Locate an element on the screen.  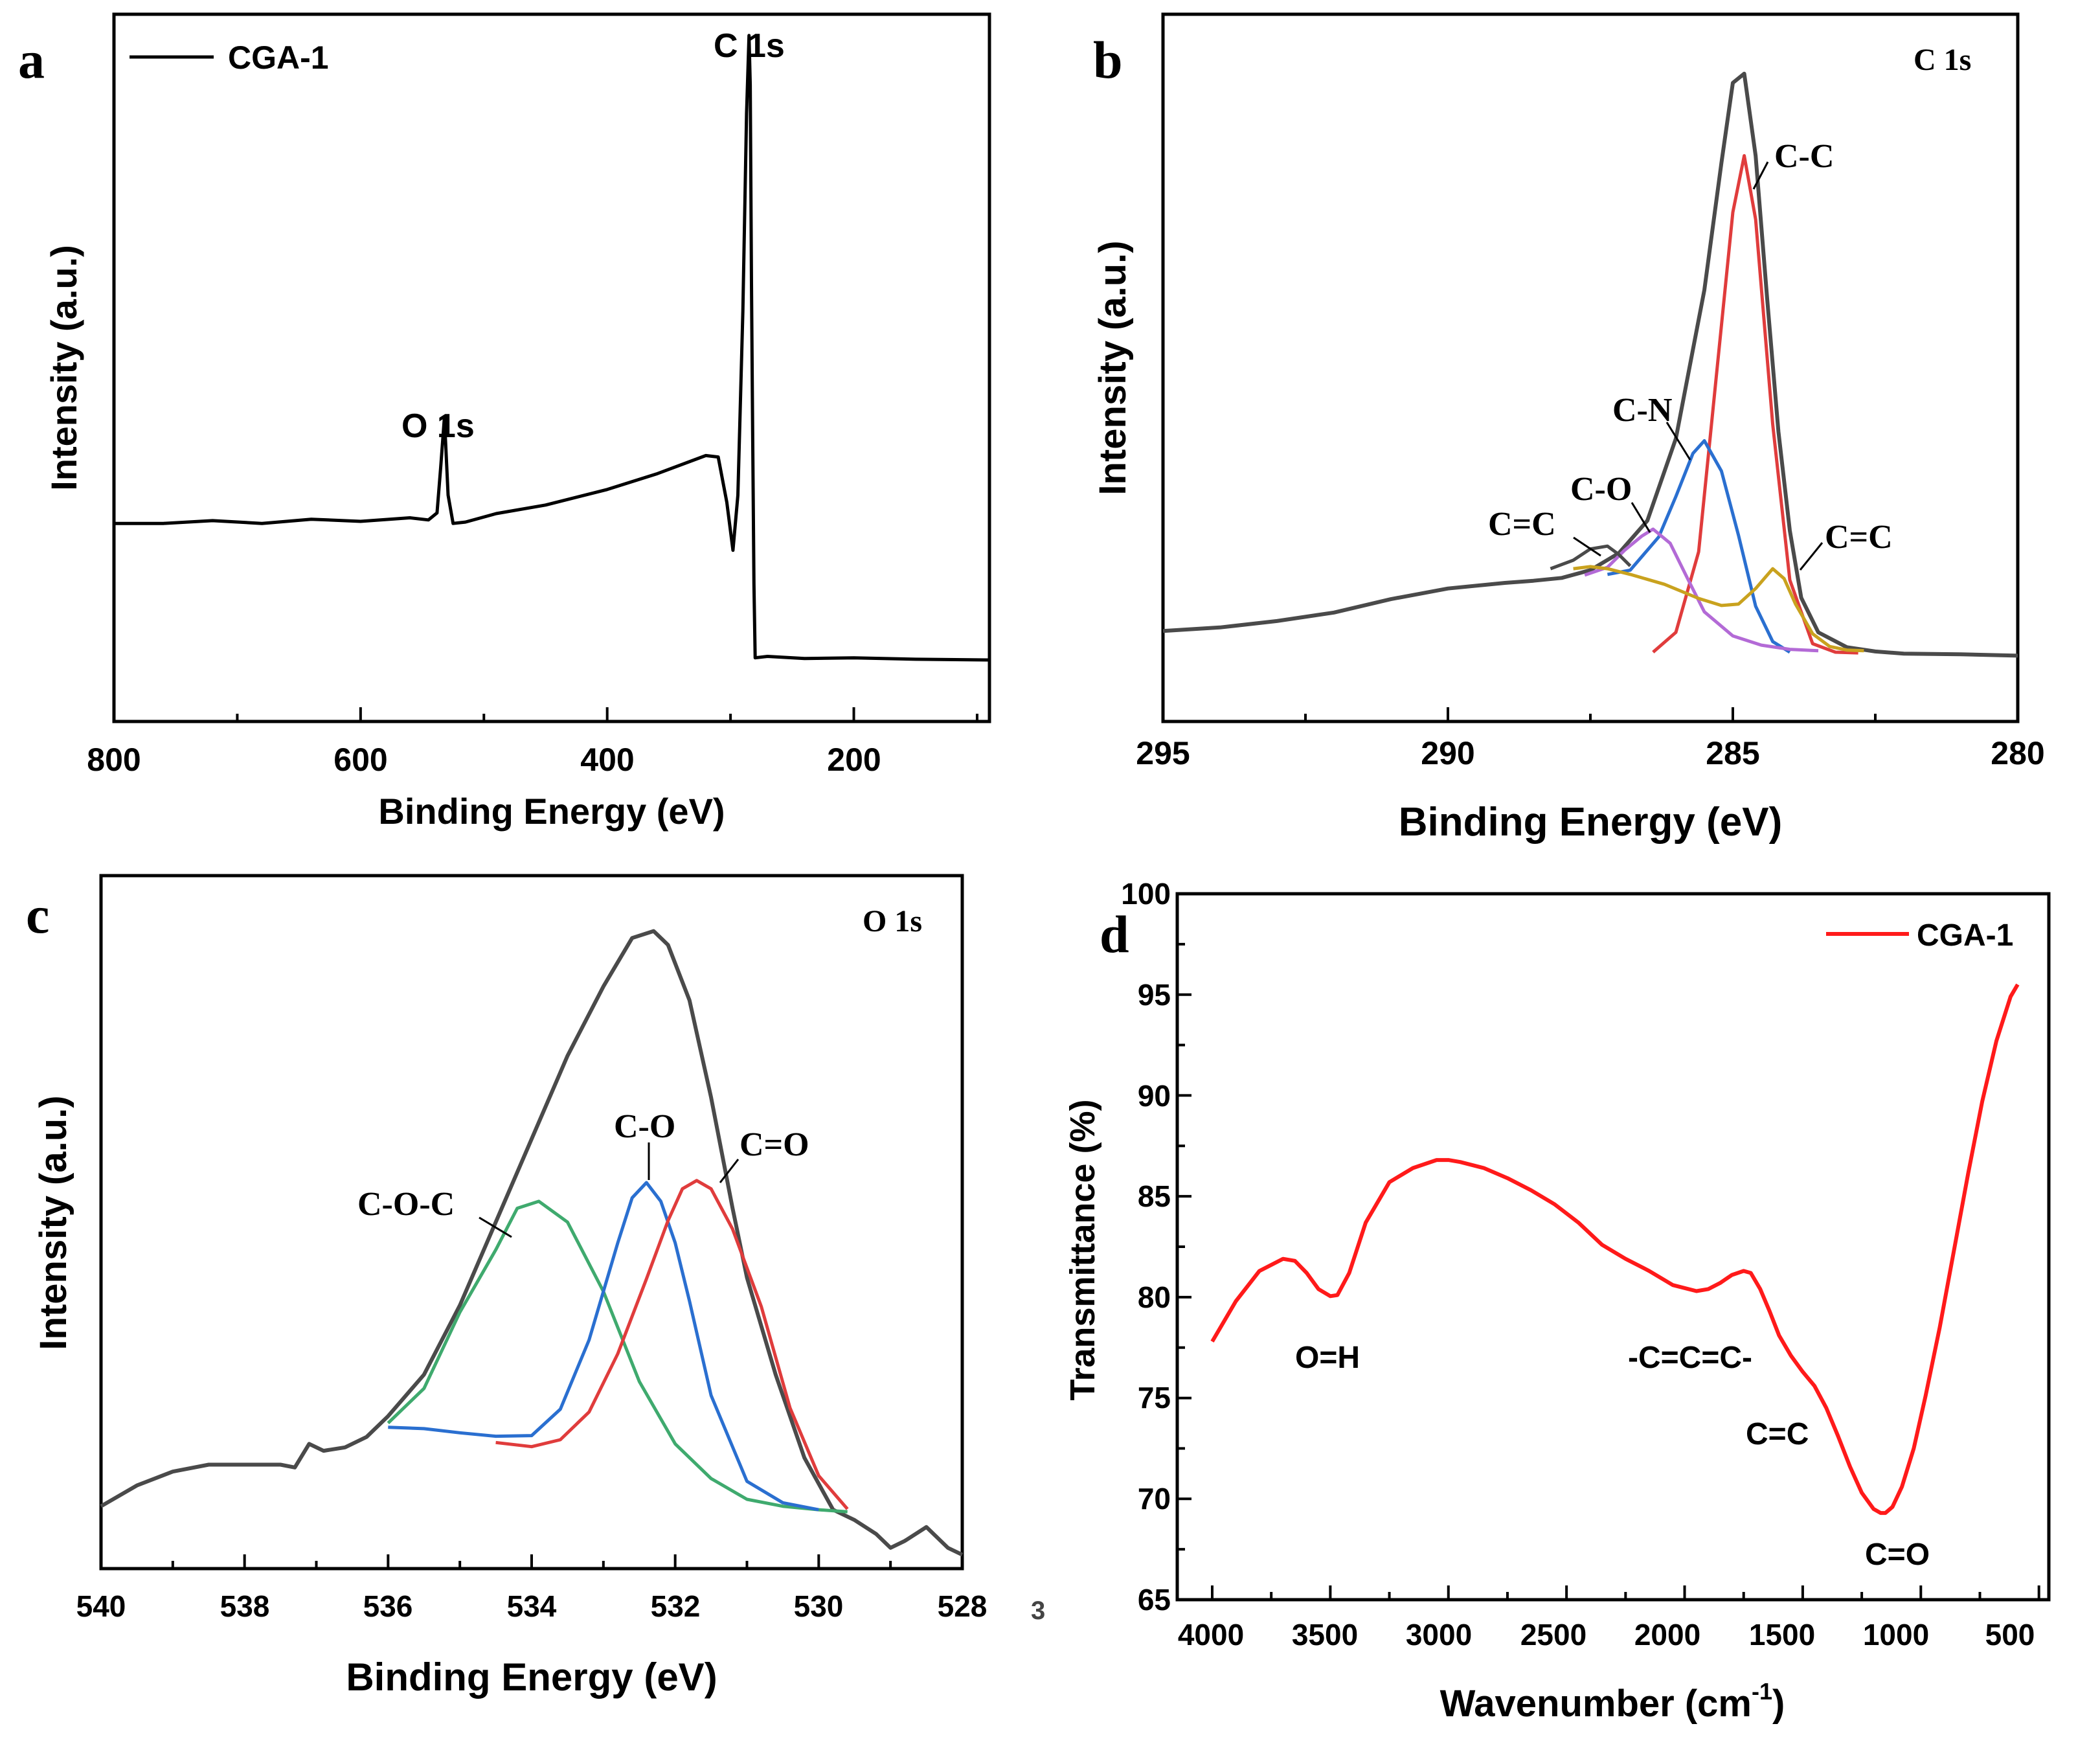
panel-a-tick-label: 400 is located at coordinates (607, 760).